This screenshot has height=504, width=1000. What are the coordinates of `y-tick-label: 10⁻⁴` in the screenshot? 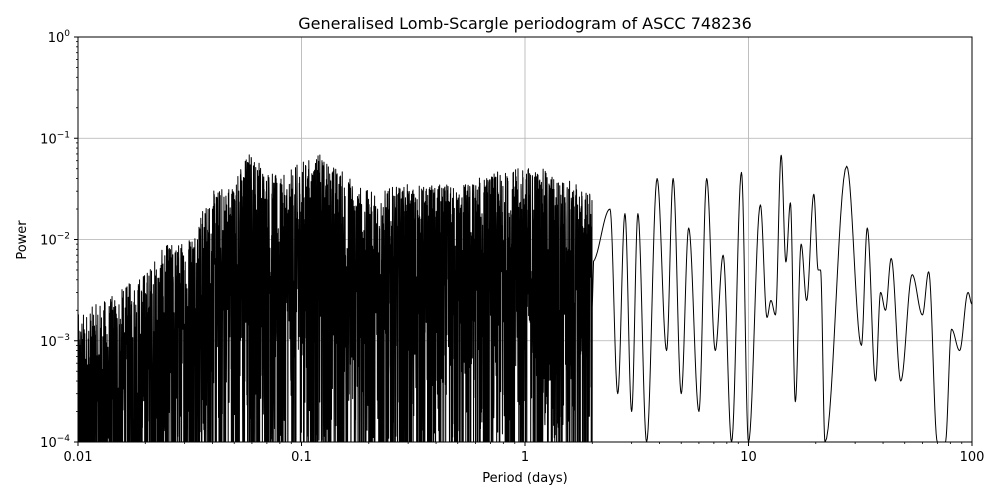 It's located at (55, 442).